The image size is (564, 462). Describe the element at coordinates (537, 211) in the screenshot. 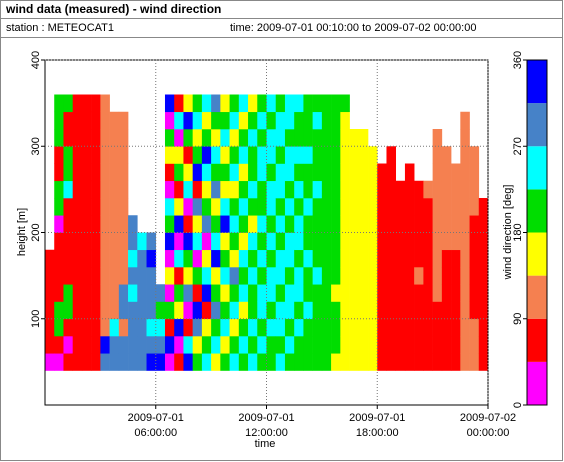

I see `colorbar-band` at that location.